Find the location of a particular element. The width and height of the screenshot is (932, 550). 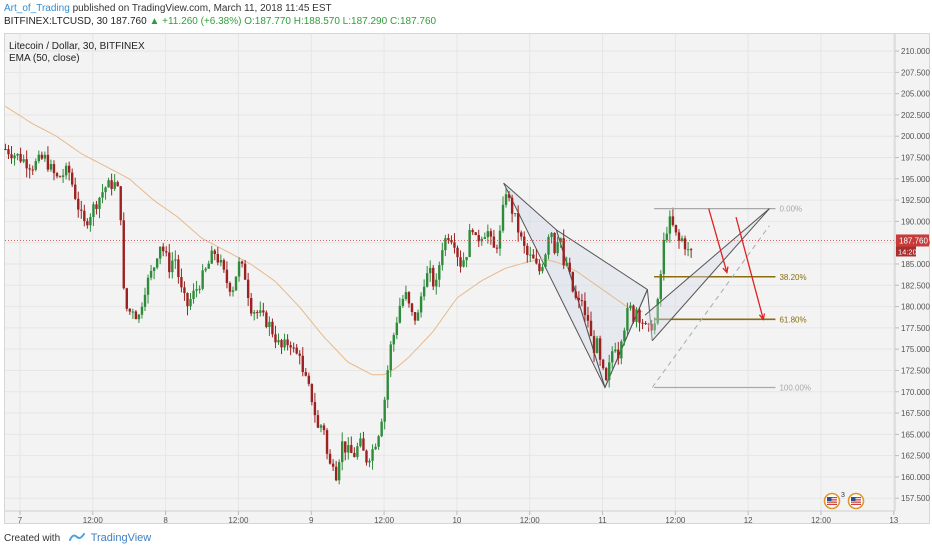

price-change: ▲ +11.260 (+6.38%) is located at coordinates (195, 21).